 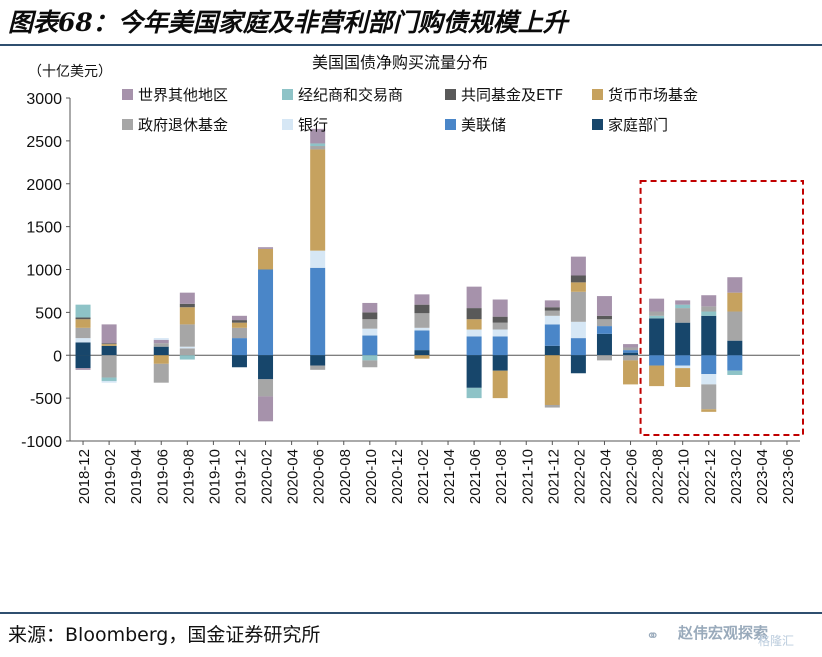 I want to click on y-tick-labels: -1000 -500 0 500 1000 1500 2000 2500 3000, so click(x=45, y=271).